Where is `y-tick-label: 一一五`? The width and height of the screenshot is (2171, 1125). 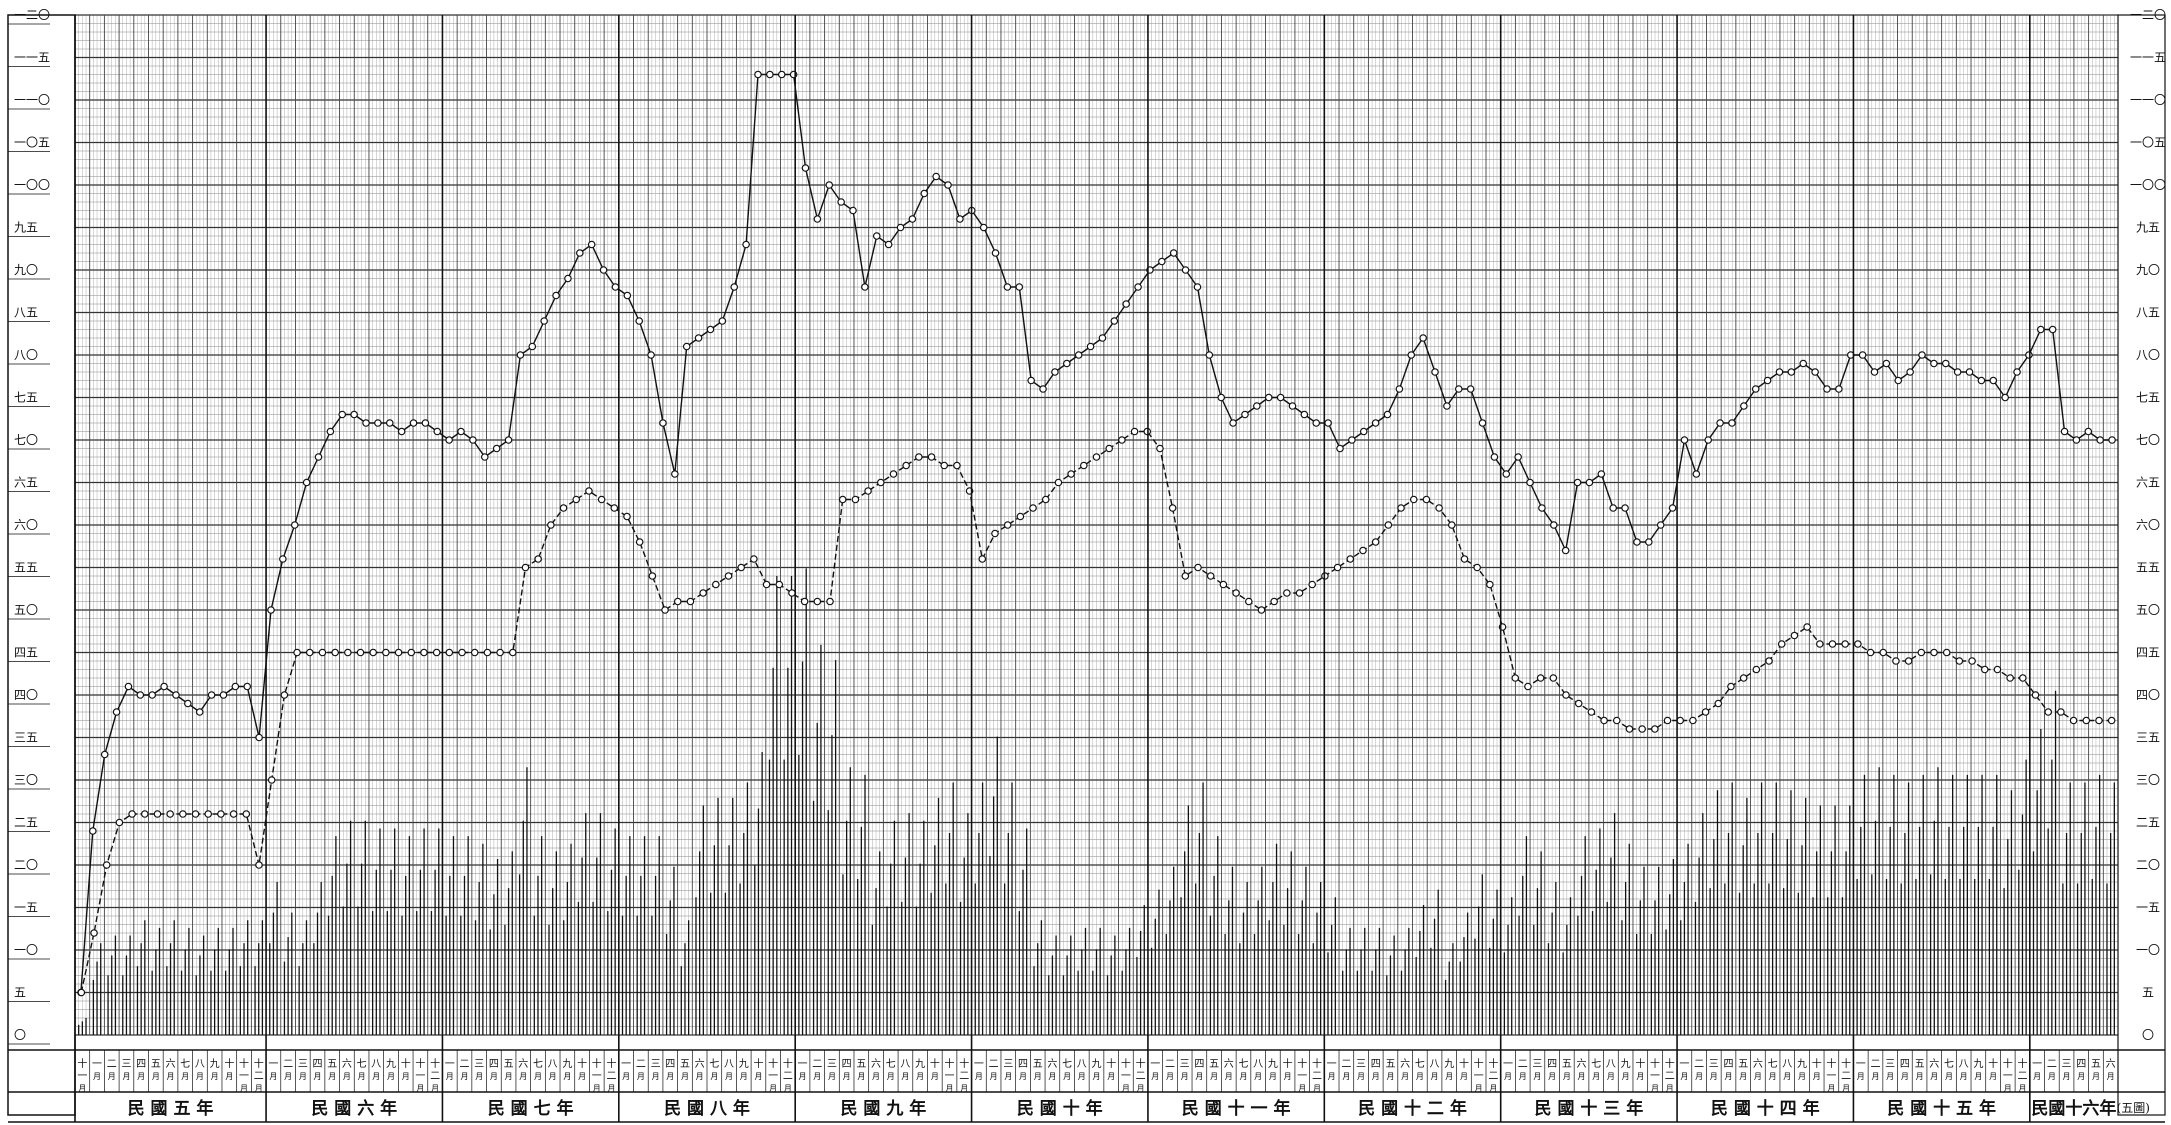 y-tick-label: 一一五 is located at coordinates (32, 58).